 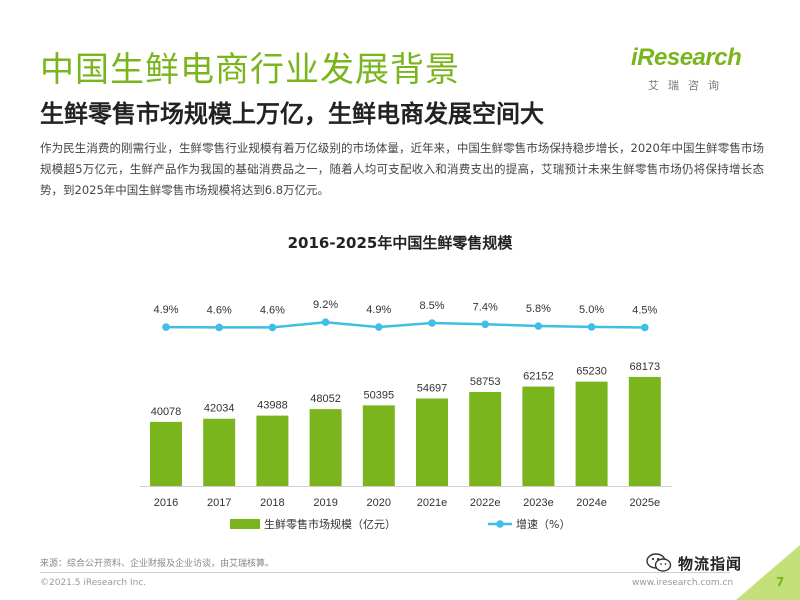 What do you see at coordinates (378, 310) in the screenshot?
I see `growth-label-2020: 4.9%` at bounding box center [378, 310].